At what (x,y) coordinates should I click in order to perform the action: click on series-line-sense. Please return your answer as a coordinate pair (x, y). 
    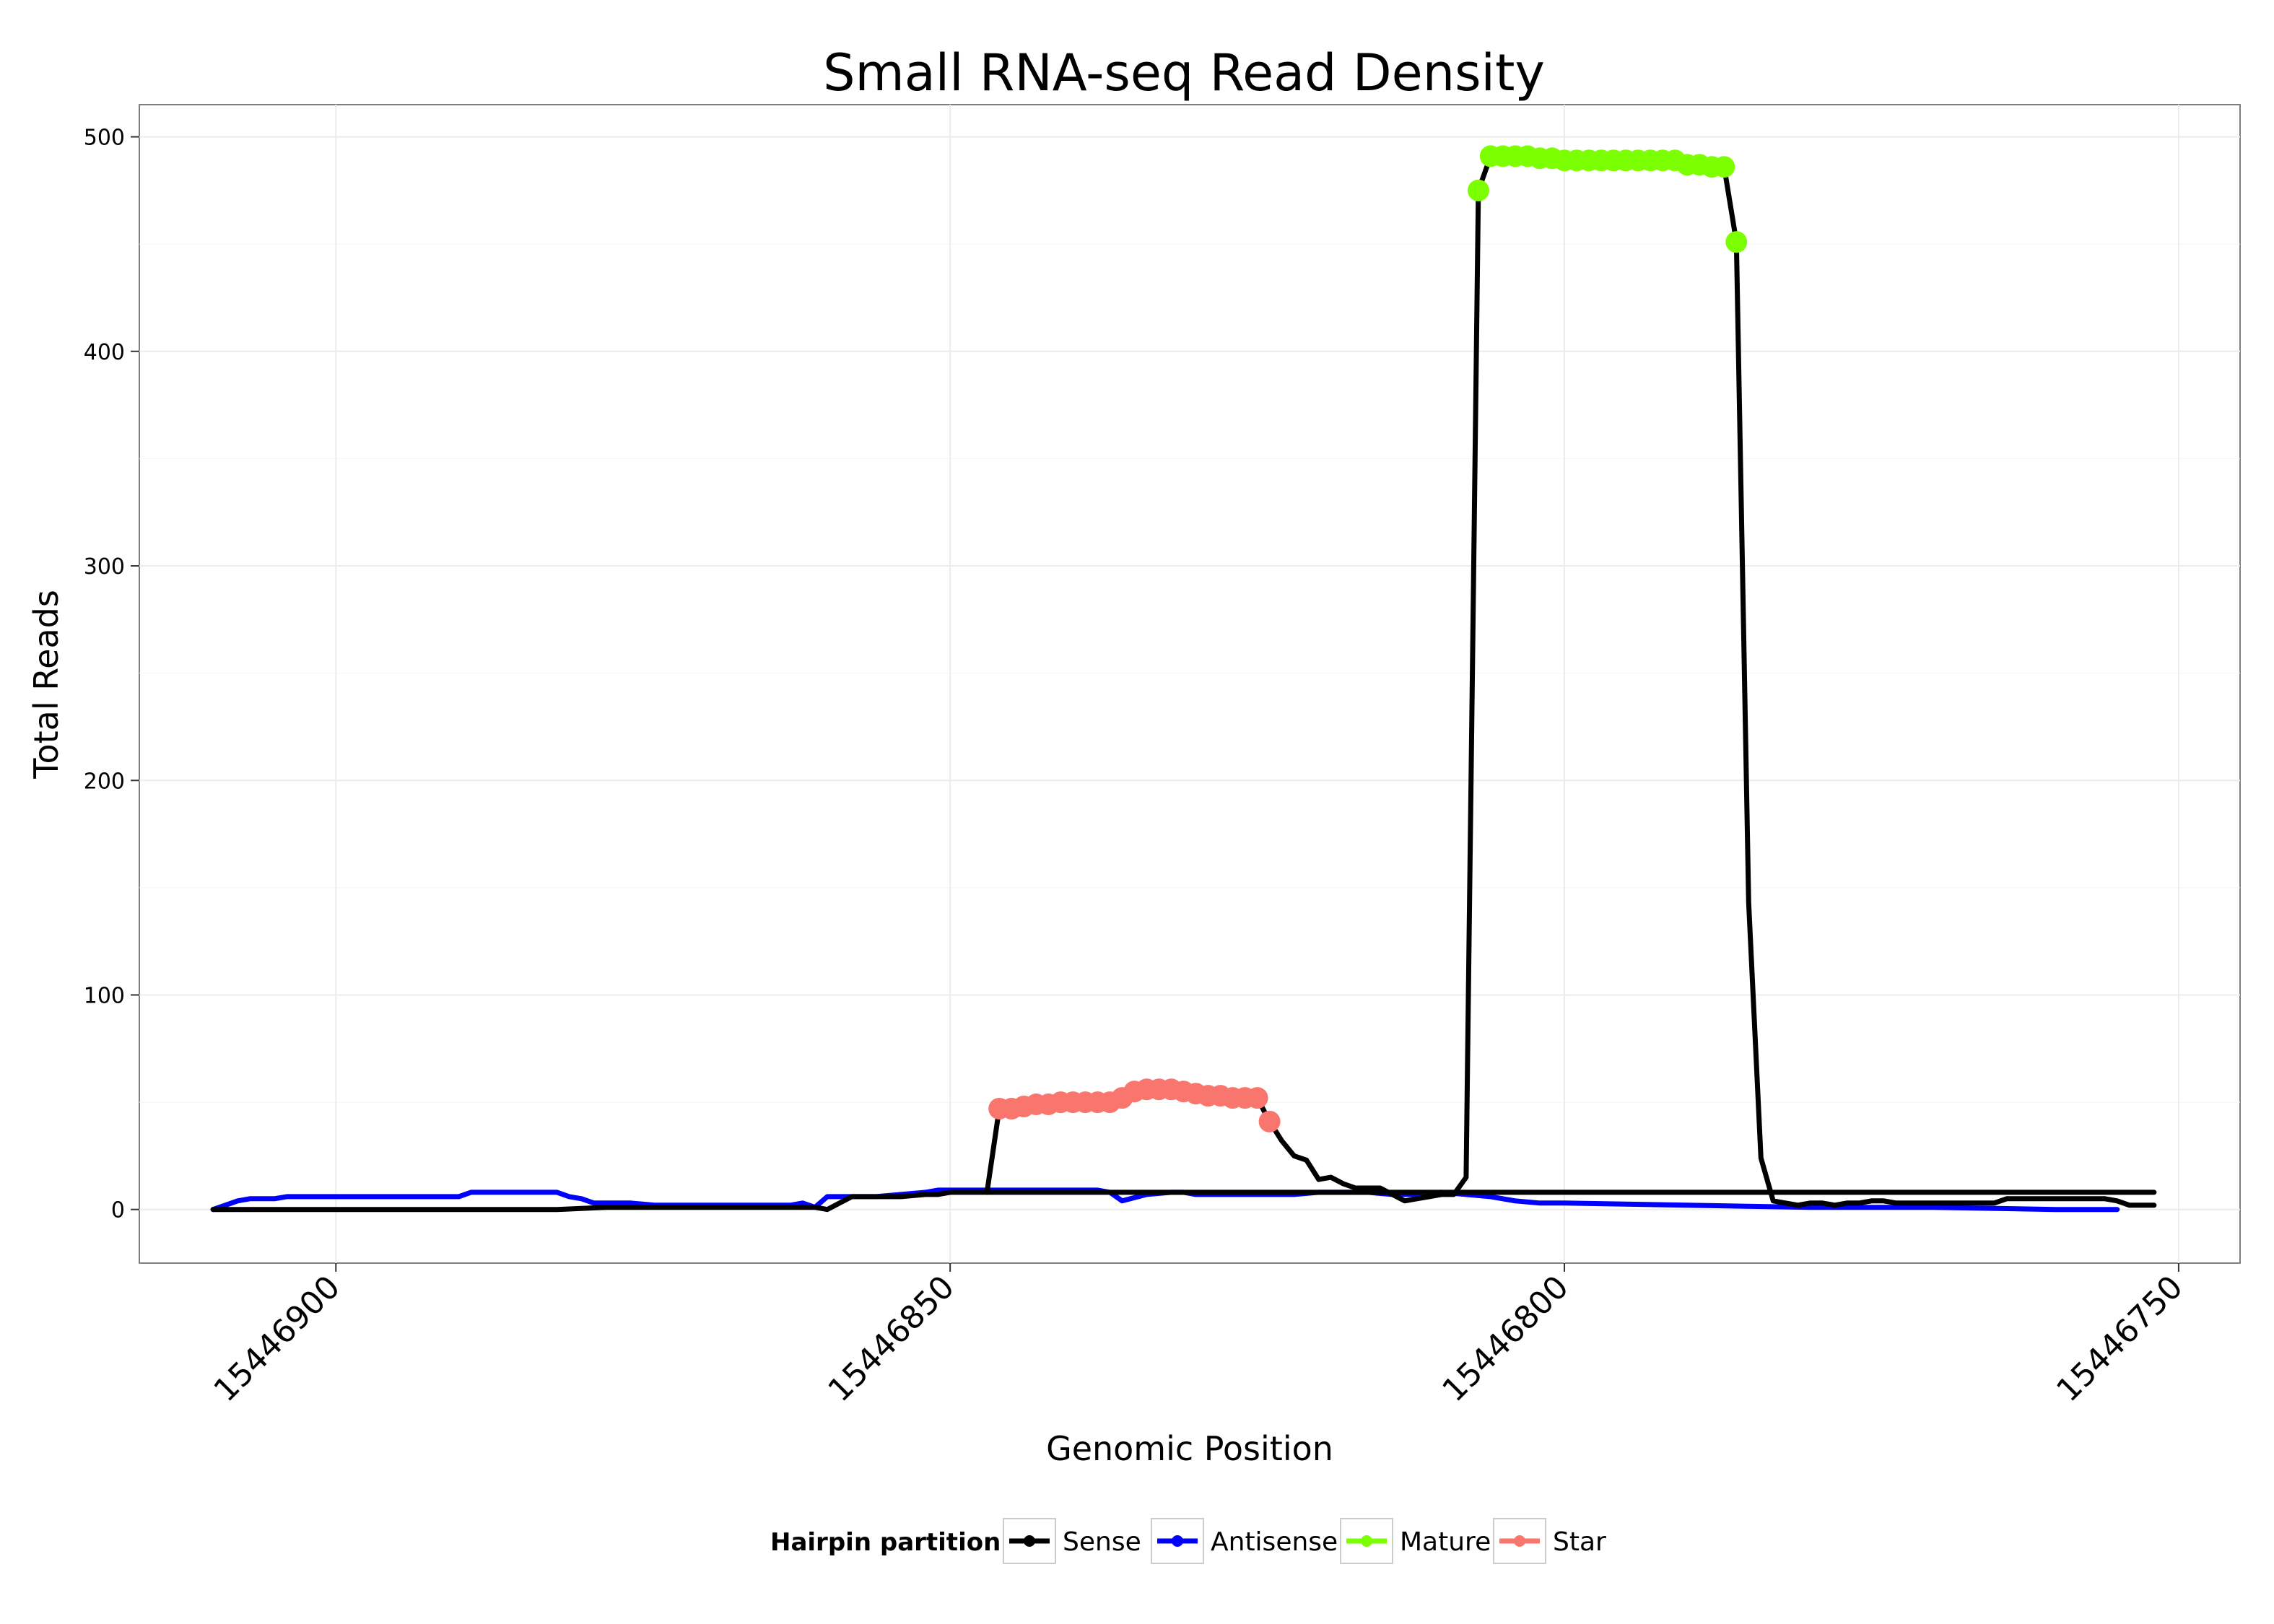
    Looking at the image, I should click on (1184, 1201).